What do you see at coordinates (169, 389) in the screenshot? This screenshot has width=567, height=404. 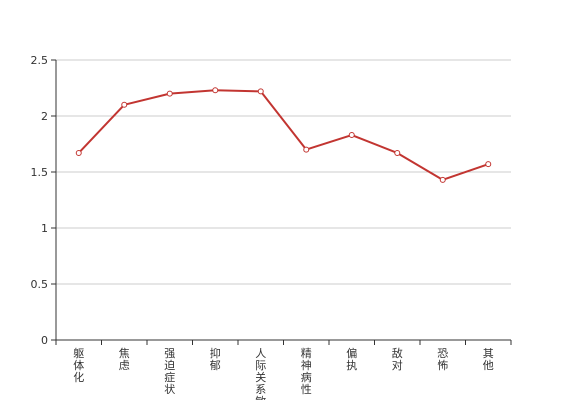 I see `x-tick-label-char: 状` at bounding box center [169, 389].